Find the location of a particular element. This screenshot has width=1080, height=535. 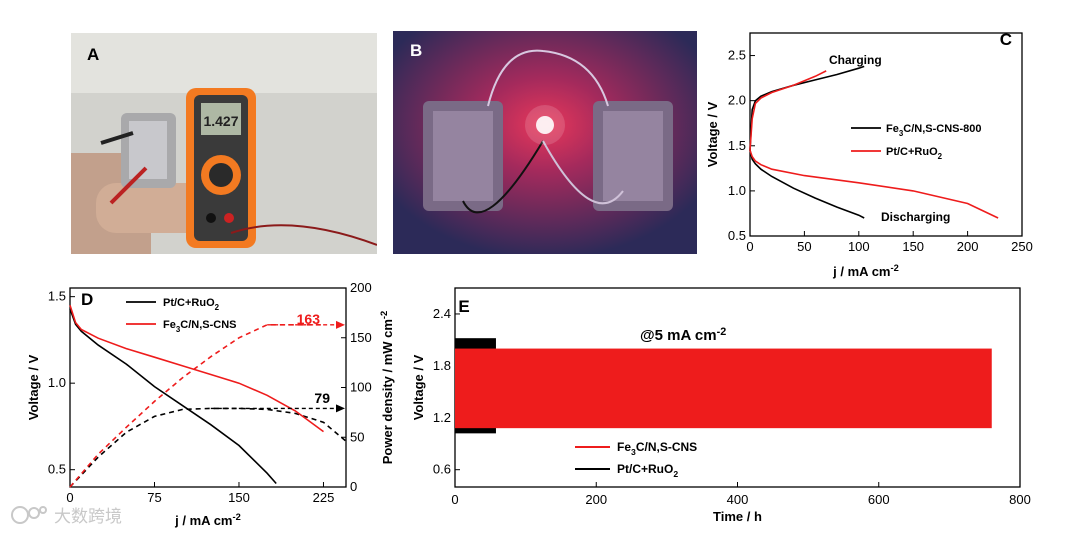

chart-d-ytick-label: 1.5 is located at coordinates (57, 296).